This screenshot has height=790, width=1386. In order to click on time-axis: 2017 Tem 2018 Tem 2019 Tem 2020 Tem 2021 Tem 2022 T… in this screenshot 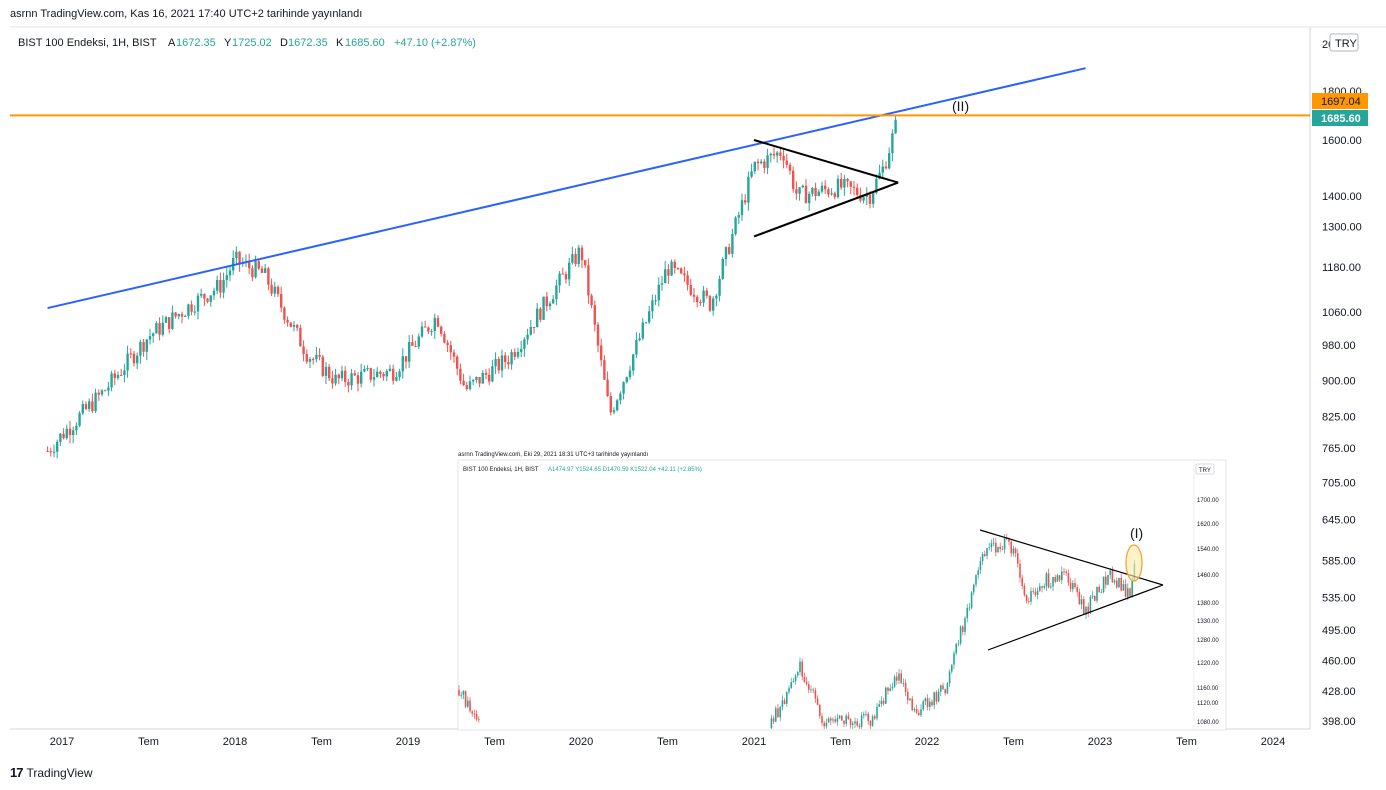, I will do `click(667, 742)`.